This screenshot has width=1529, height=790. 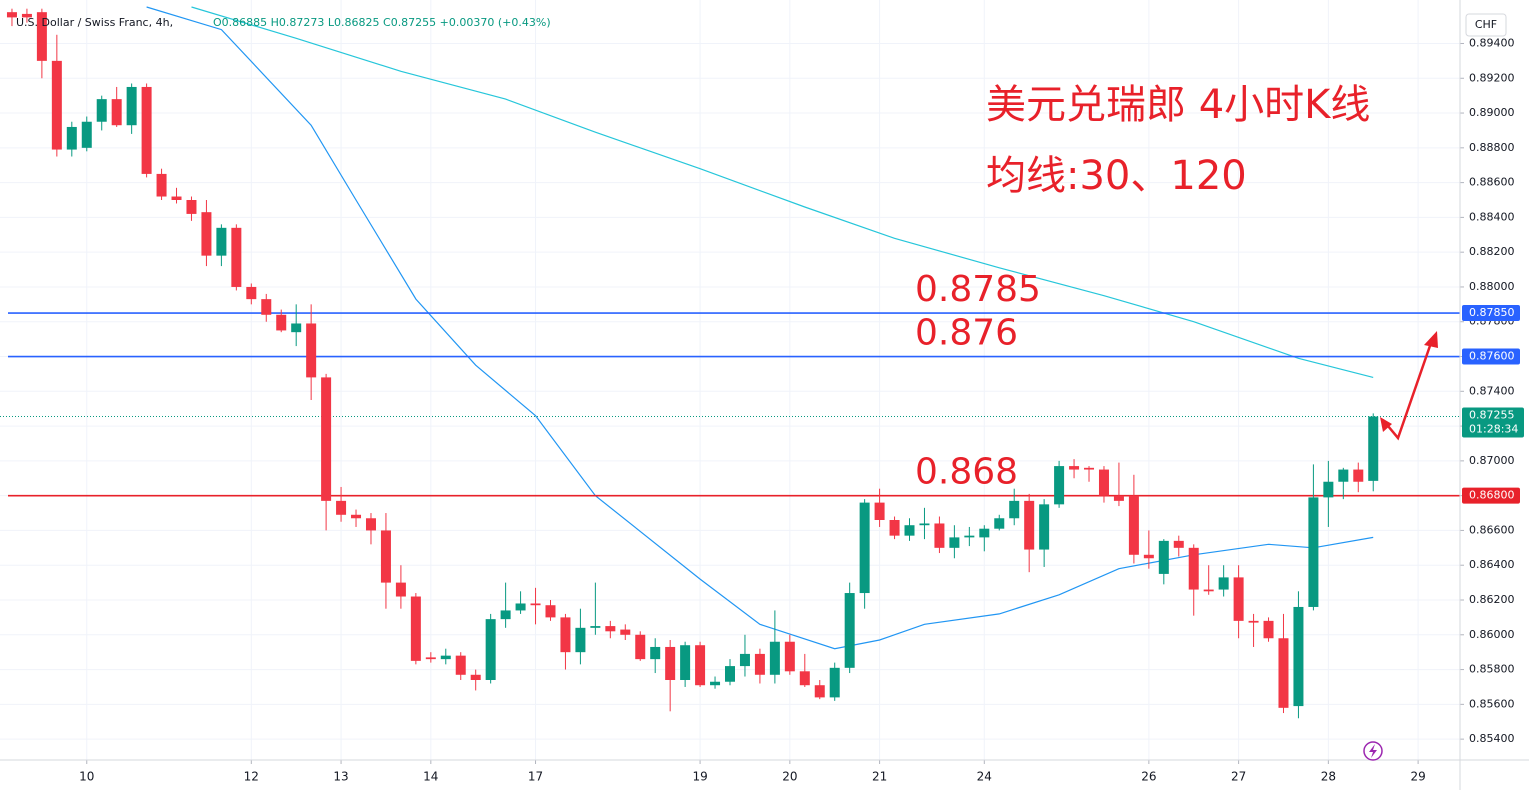 What do you see at coordinates (1492, 182) in the screenshot?
I see `y-tick-label: 0.88600` at bounding box center [1492, 182].